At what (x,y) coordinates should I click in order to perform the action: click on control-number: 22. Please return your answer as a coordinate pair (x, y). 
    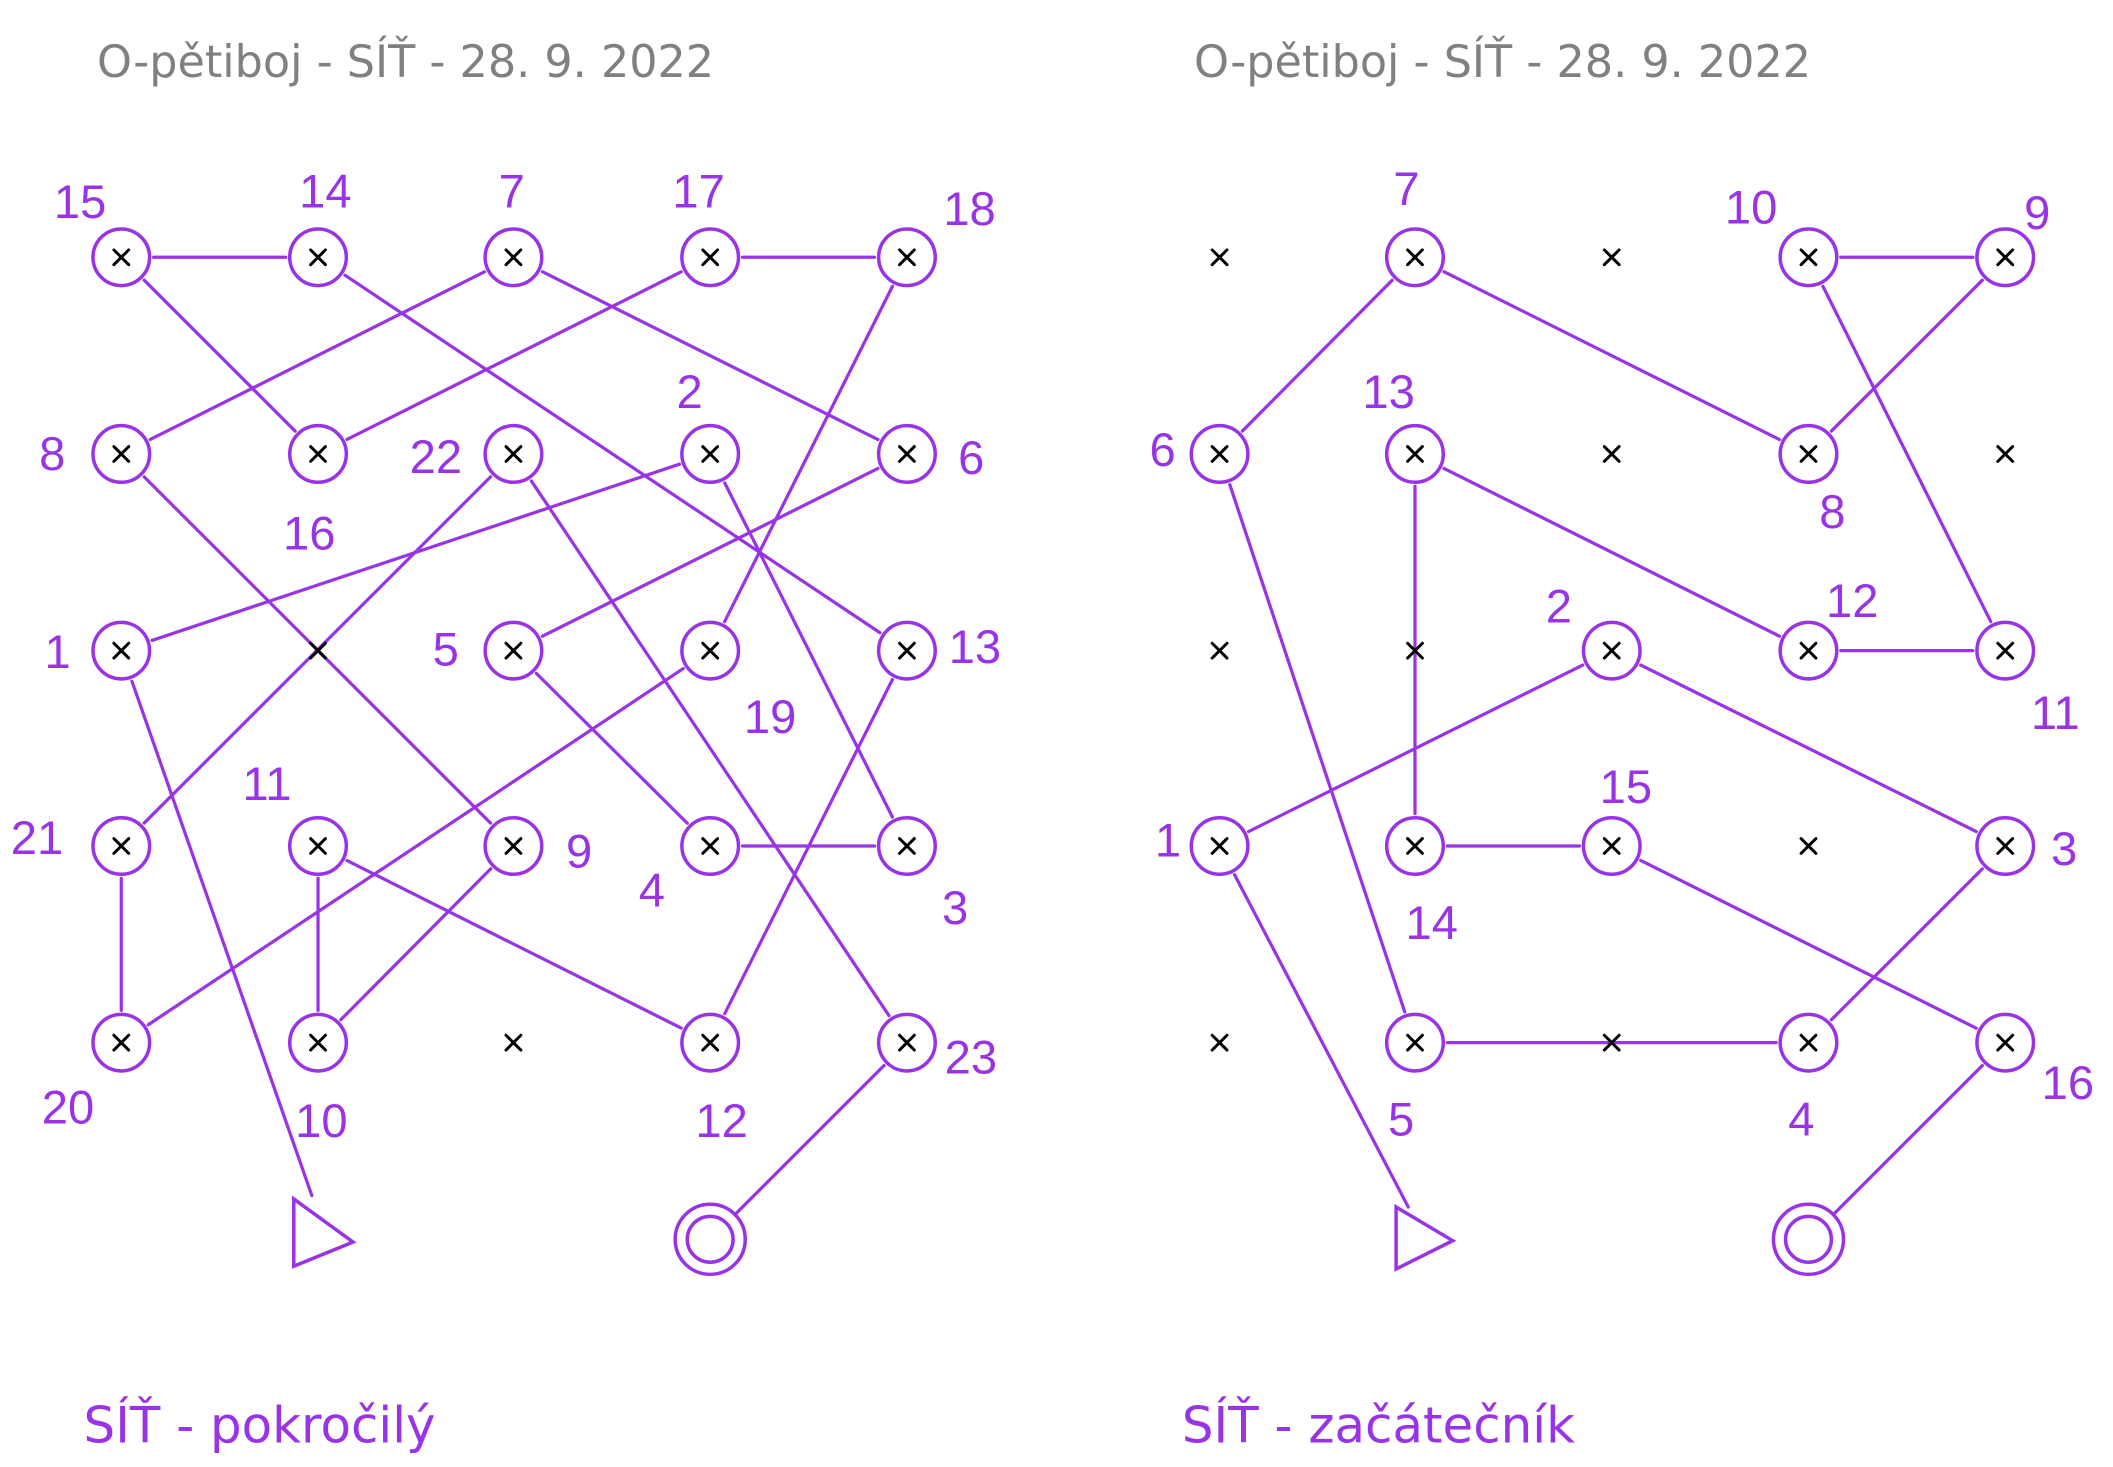
    Looking at the image, I should click on (436, 456).